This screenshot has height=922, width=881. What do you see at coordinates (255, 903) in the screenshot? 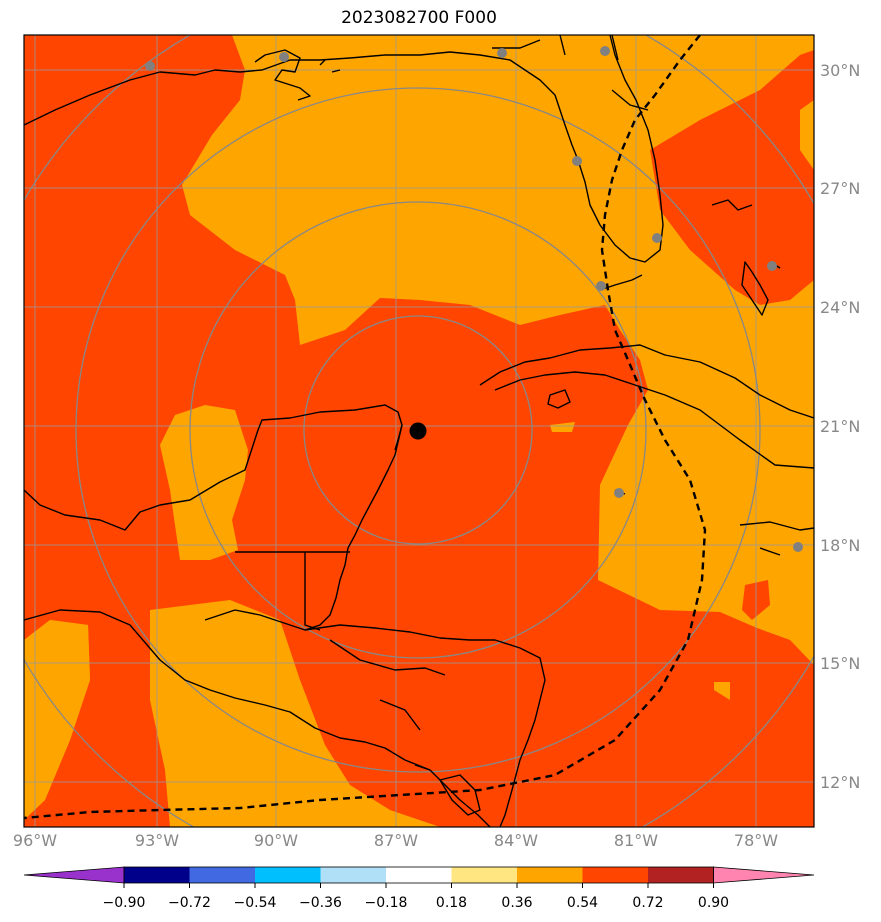
I see `colorbar-label: −0.54` at bounding box center [255, 903].